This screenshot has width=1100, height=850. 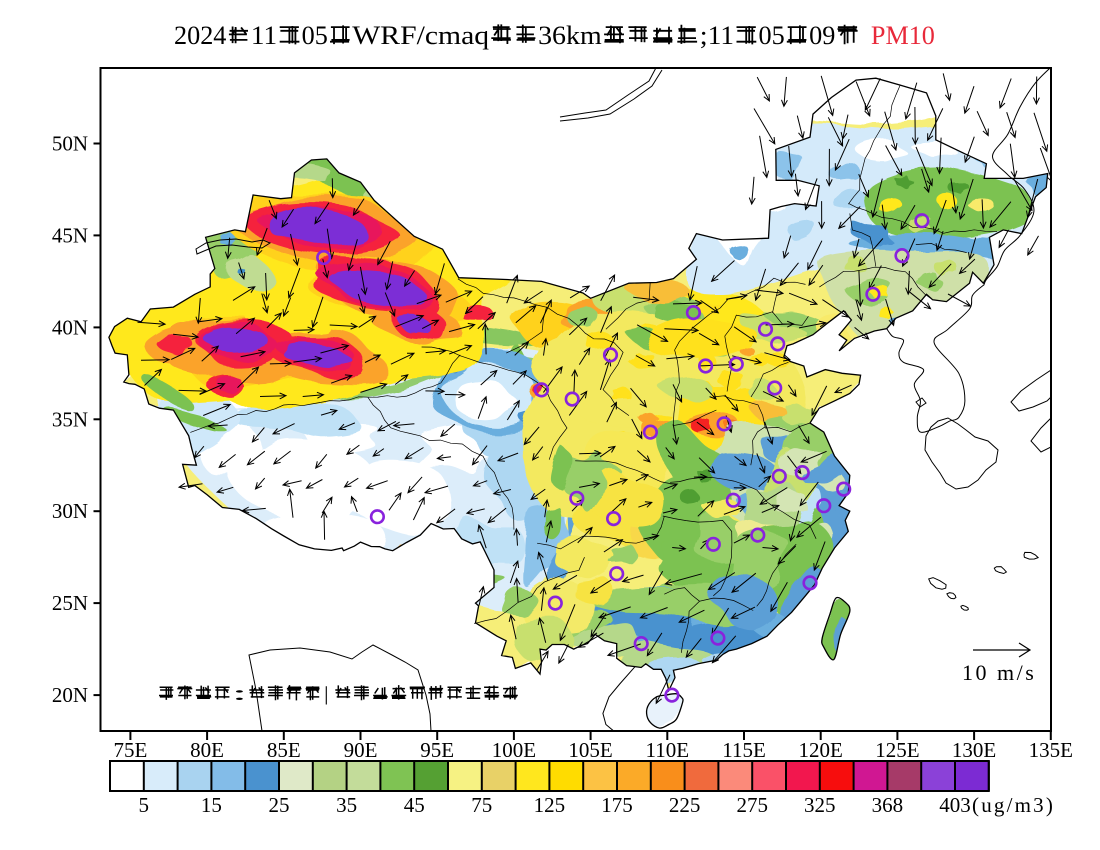 What do you see at coordinates (211, 805) in the screenshot?
I see `svg-text: 15` at bounding box center [211, 805].